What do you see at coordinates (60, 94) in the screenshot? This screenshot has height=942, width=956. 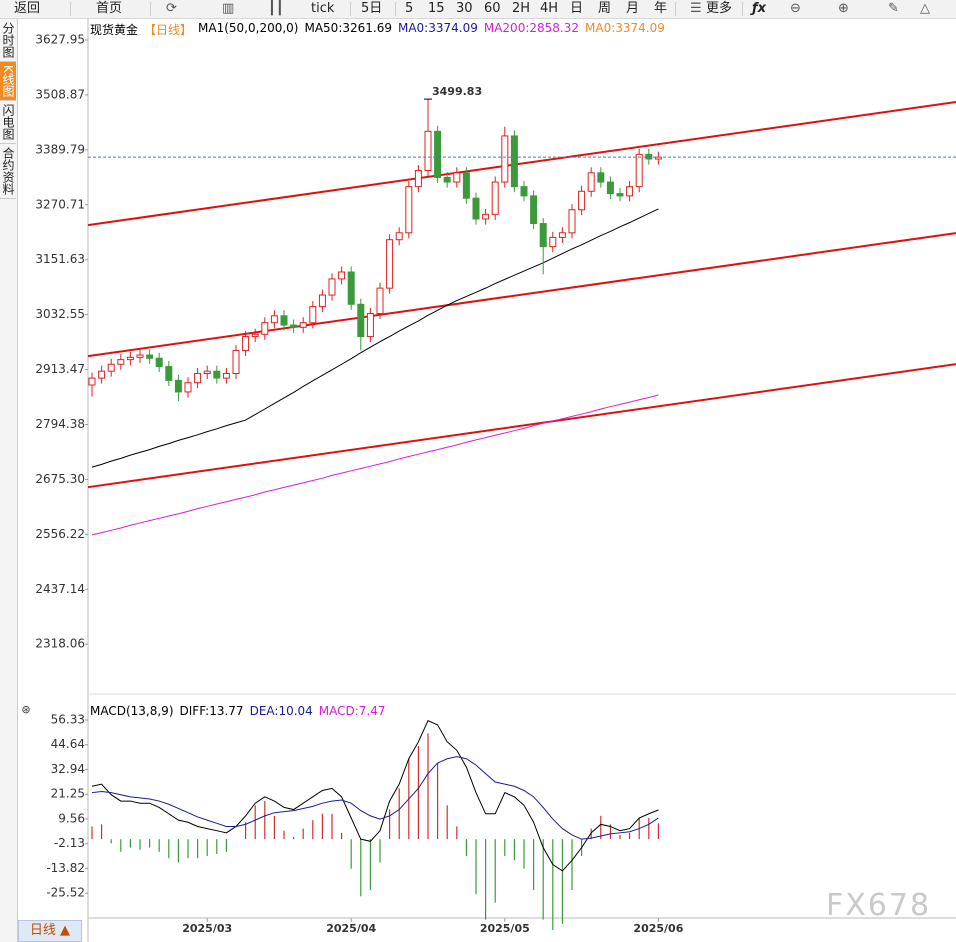 I see `y-tick-label: 3508.87` at bounding box center [60, 94].